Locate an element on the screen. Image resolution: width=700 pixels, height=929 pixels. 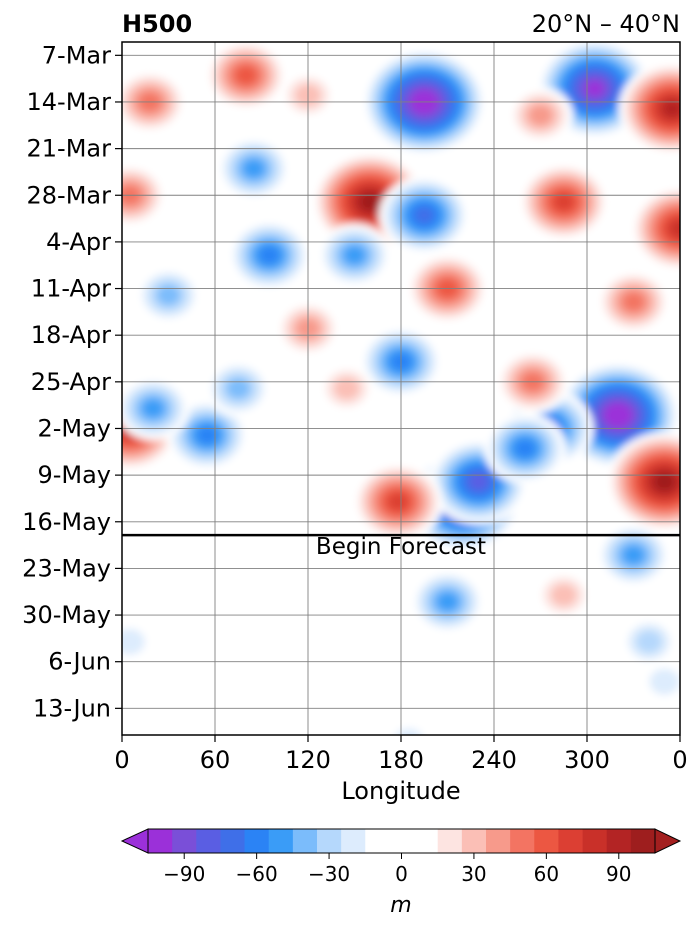
y-tick-label: 2-May is located at coordinates (74, 428).